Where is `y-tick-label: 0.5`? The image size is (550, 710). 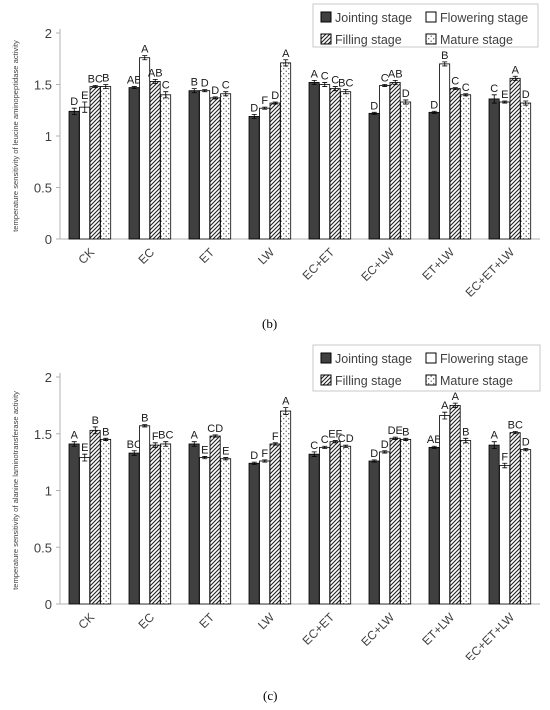 y-tick-label: 0.5 is located at coordinates (43, 547).